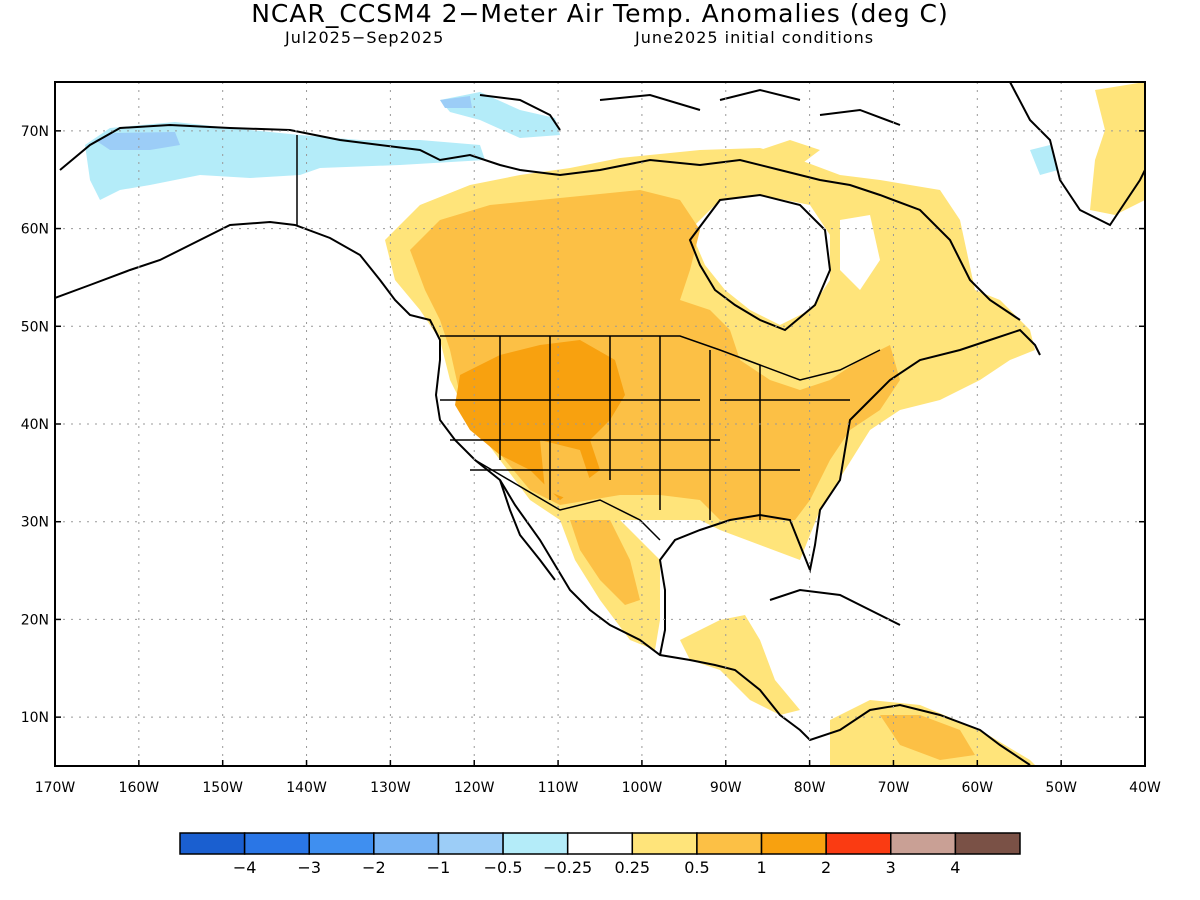 Image resolution: width=1200 pixels, height=900 pixels. Describe the element at coordinates (740, 665) in the screenshot. I see `anomaly-region-central-america-warm` at that location.